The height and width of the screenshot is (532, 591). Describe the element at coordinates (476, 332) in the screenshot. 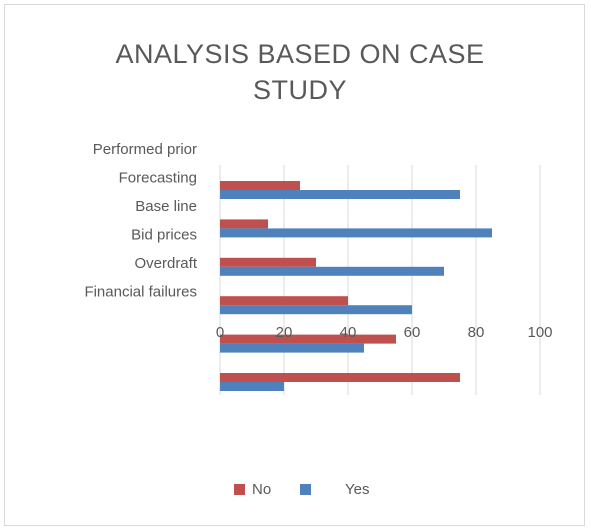

I see `x-tick-label: 80` at that location.